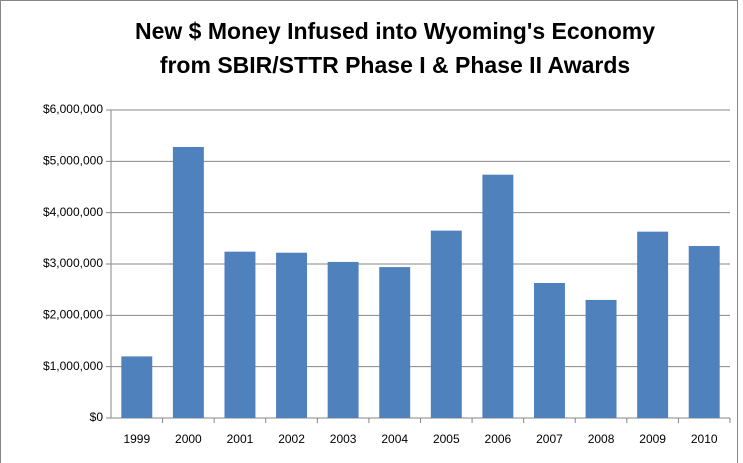 Image resolution: width=743 pixels, height=463 pixels. What do you see at coordinates (73, 315) in the screenshot?
I see `y-tick-label: $2,000,000` at bounding box center [73, 315].